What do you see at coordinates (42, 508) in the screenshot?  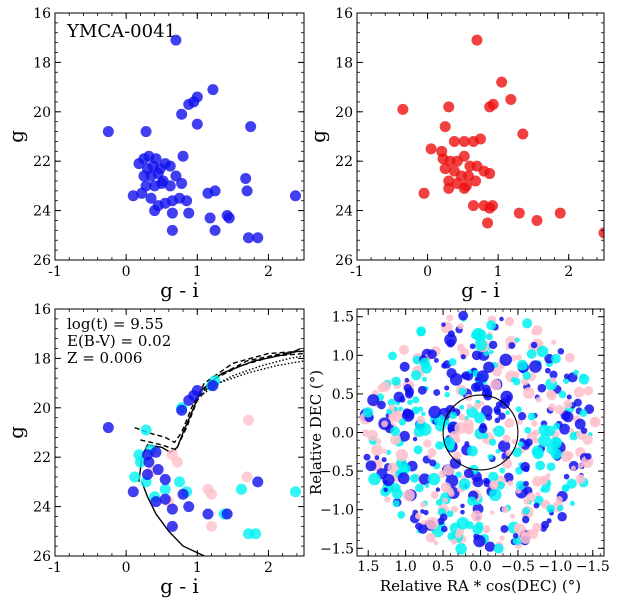 I see `y-tick-label: 24` at bounding box center [42, 508].